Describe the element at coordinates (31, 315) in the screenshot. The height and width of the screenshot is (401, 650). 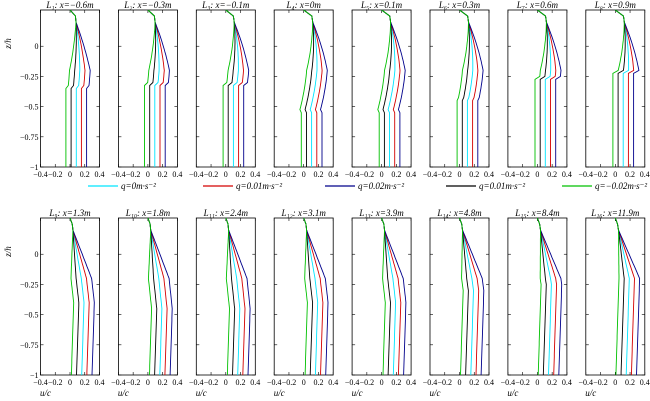
I see `y-tick-label: −0.5` at that location.